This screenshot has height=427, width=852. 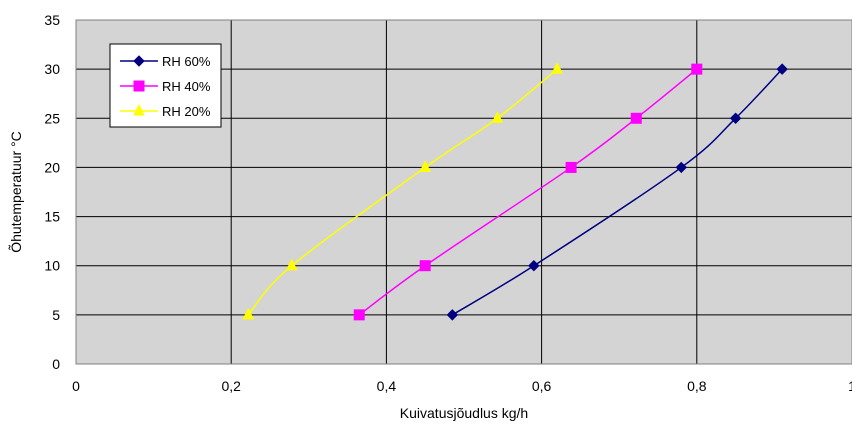 I want to click on y-tick-label: 20, so click(x=52, y=167).